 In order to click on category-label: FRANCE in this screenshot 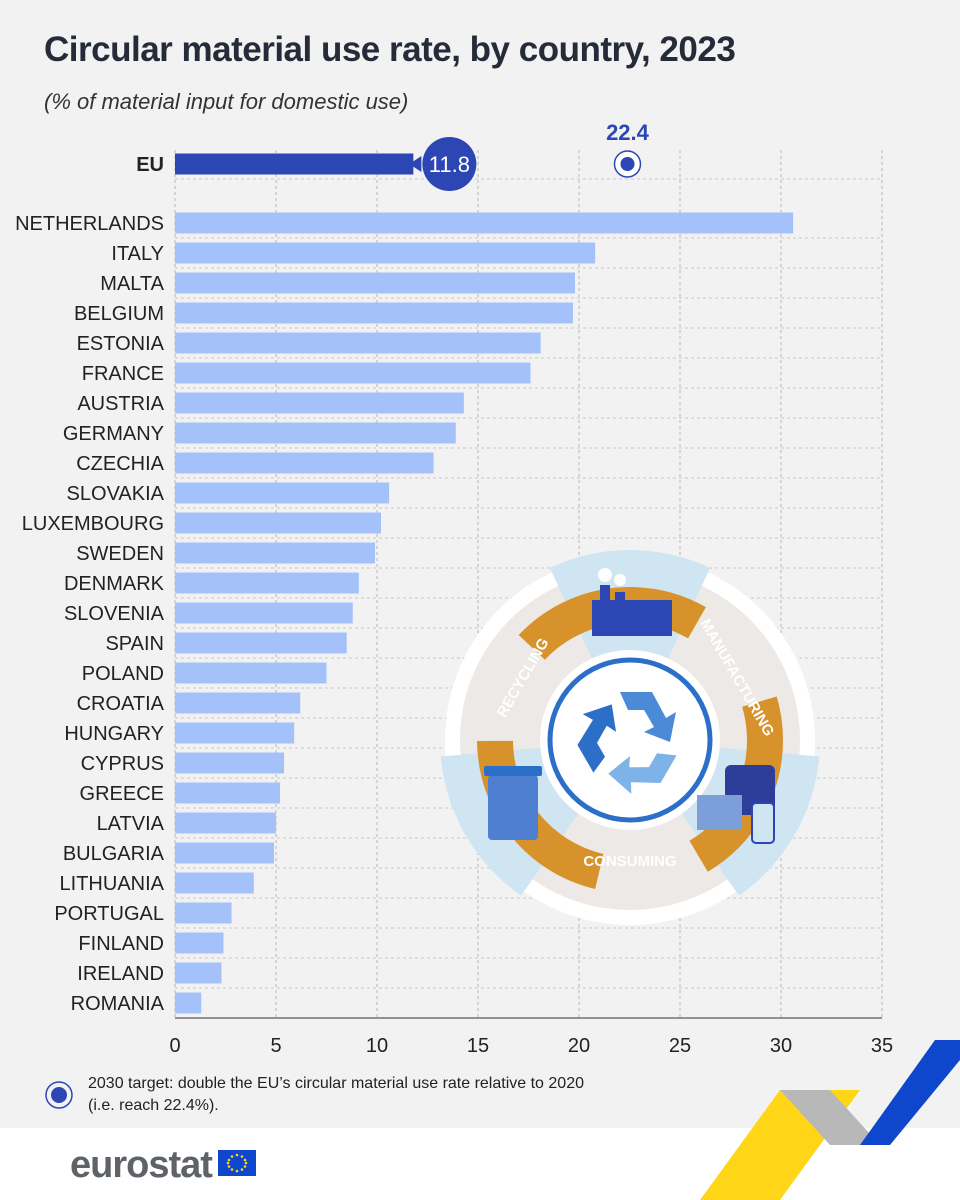, I will do `click(123, 374)`.